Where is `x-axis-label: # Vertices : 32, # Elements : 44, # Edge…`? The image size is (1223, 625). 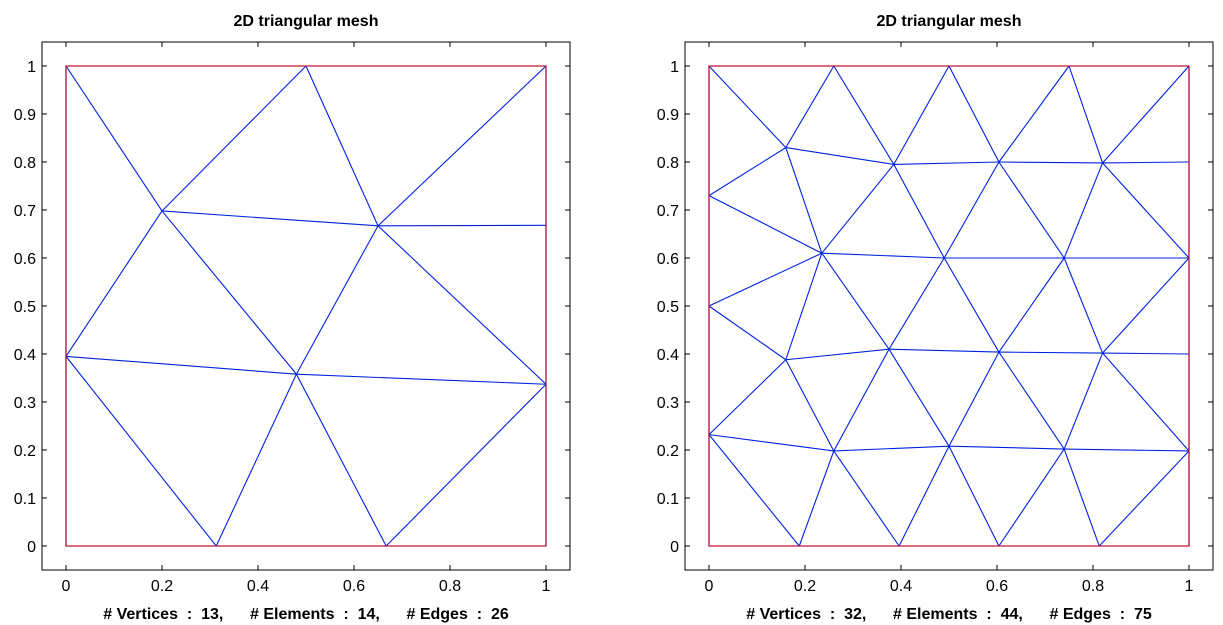 x-axis-label: # Vertices : 32, # Elements : 44, # Edge… is located at coordinates (949, 614).